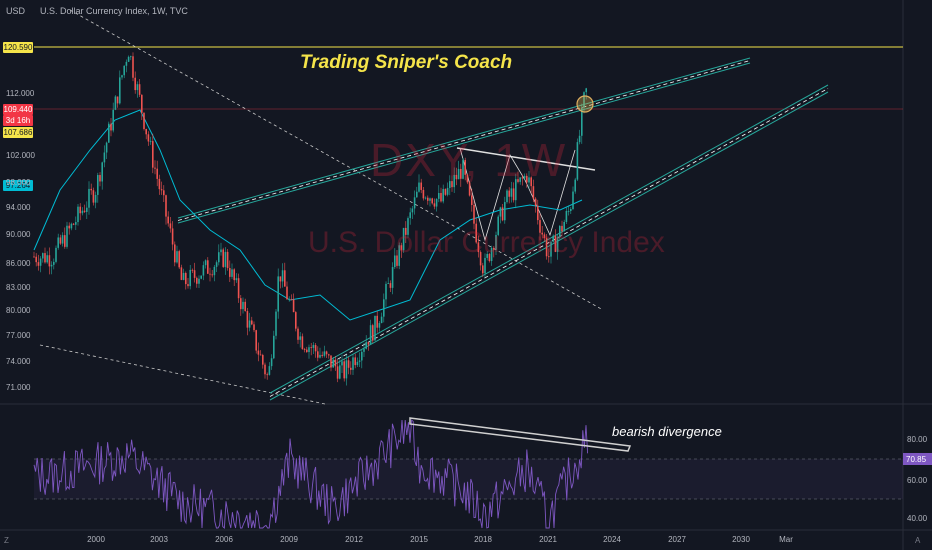 The image size is (932, 550). I want to click on auto-scale-icon: A, so click(918, 540).